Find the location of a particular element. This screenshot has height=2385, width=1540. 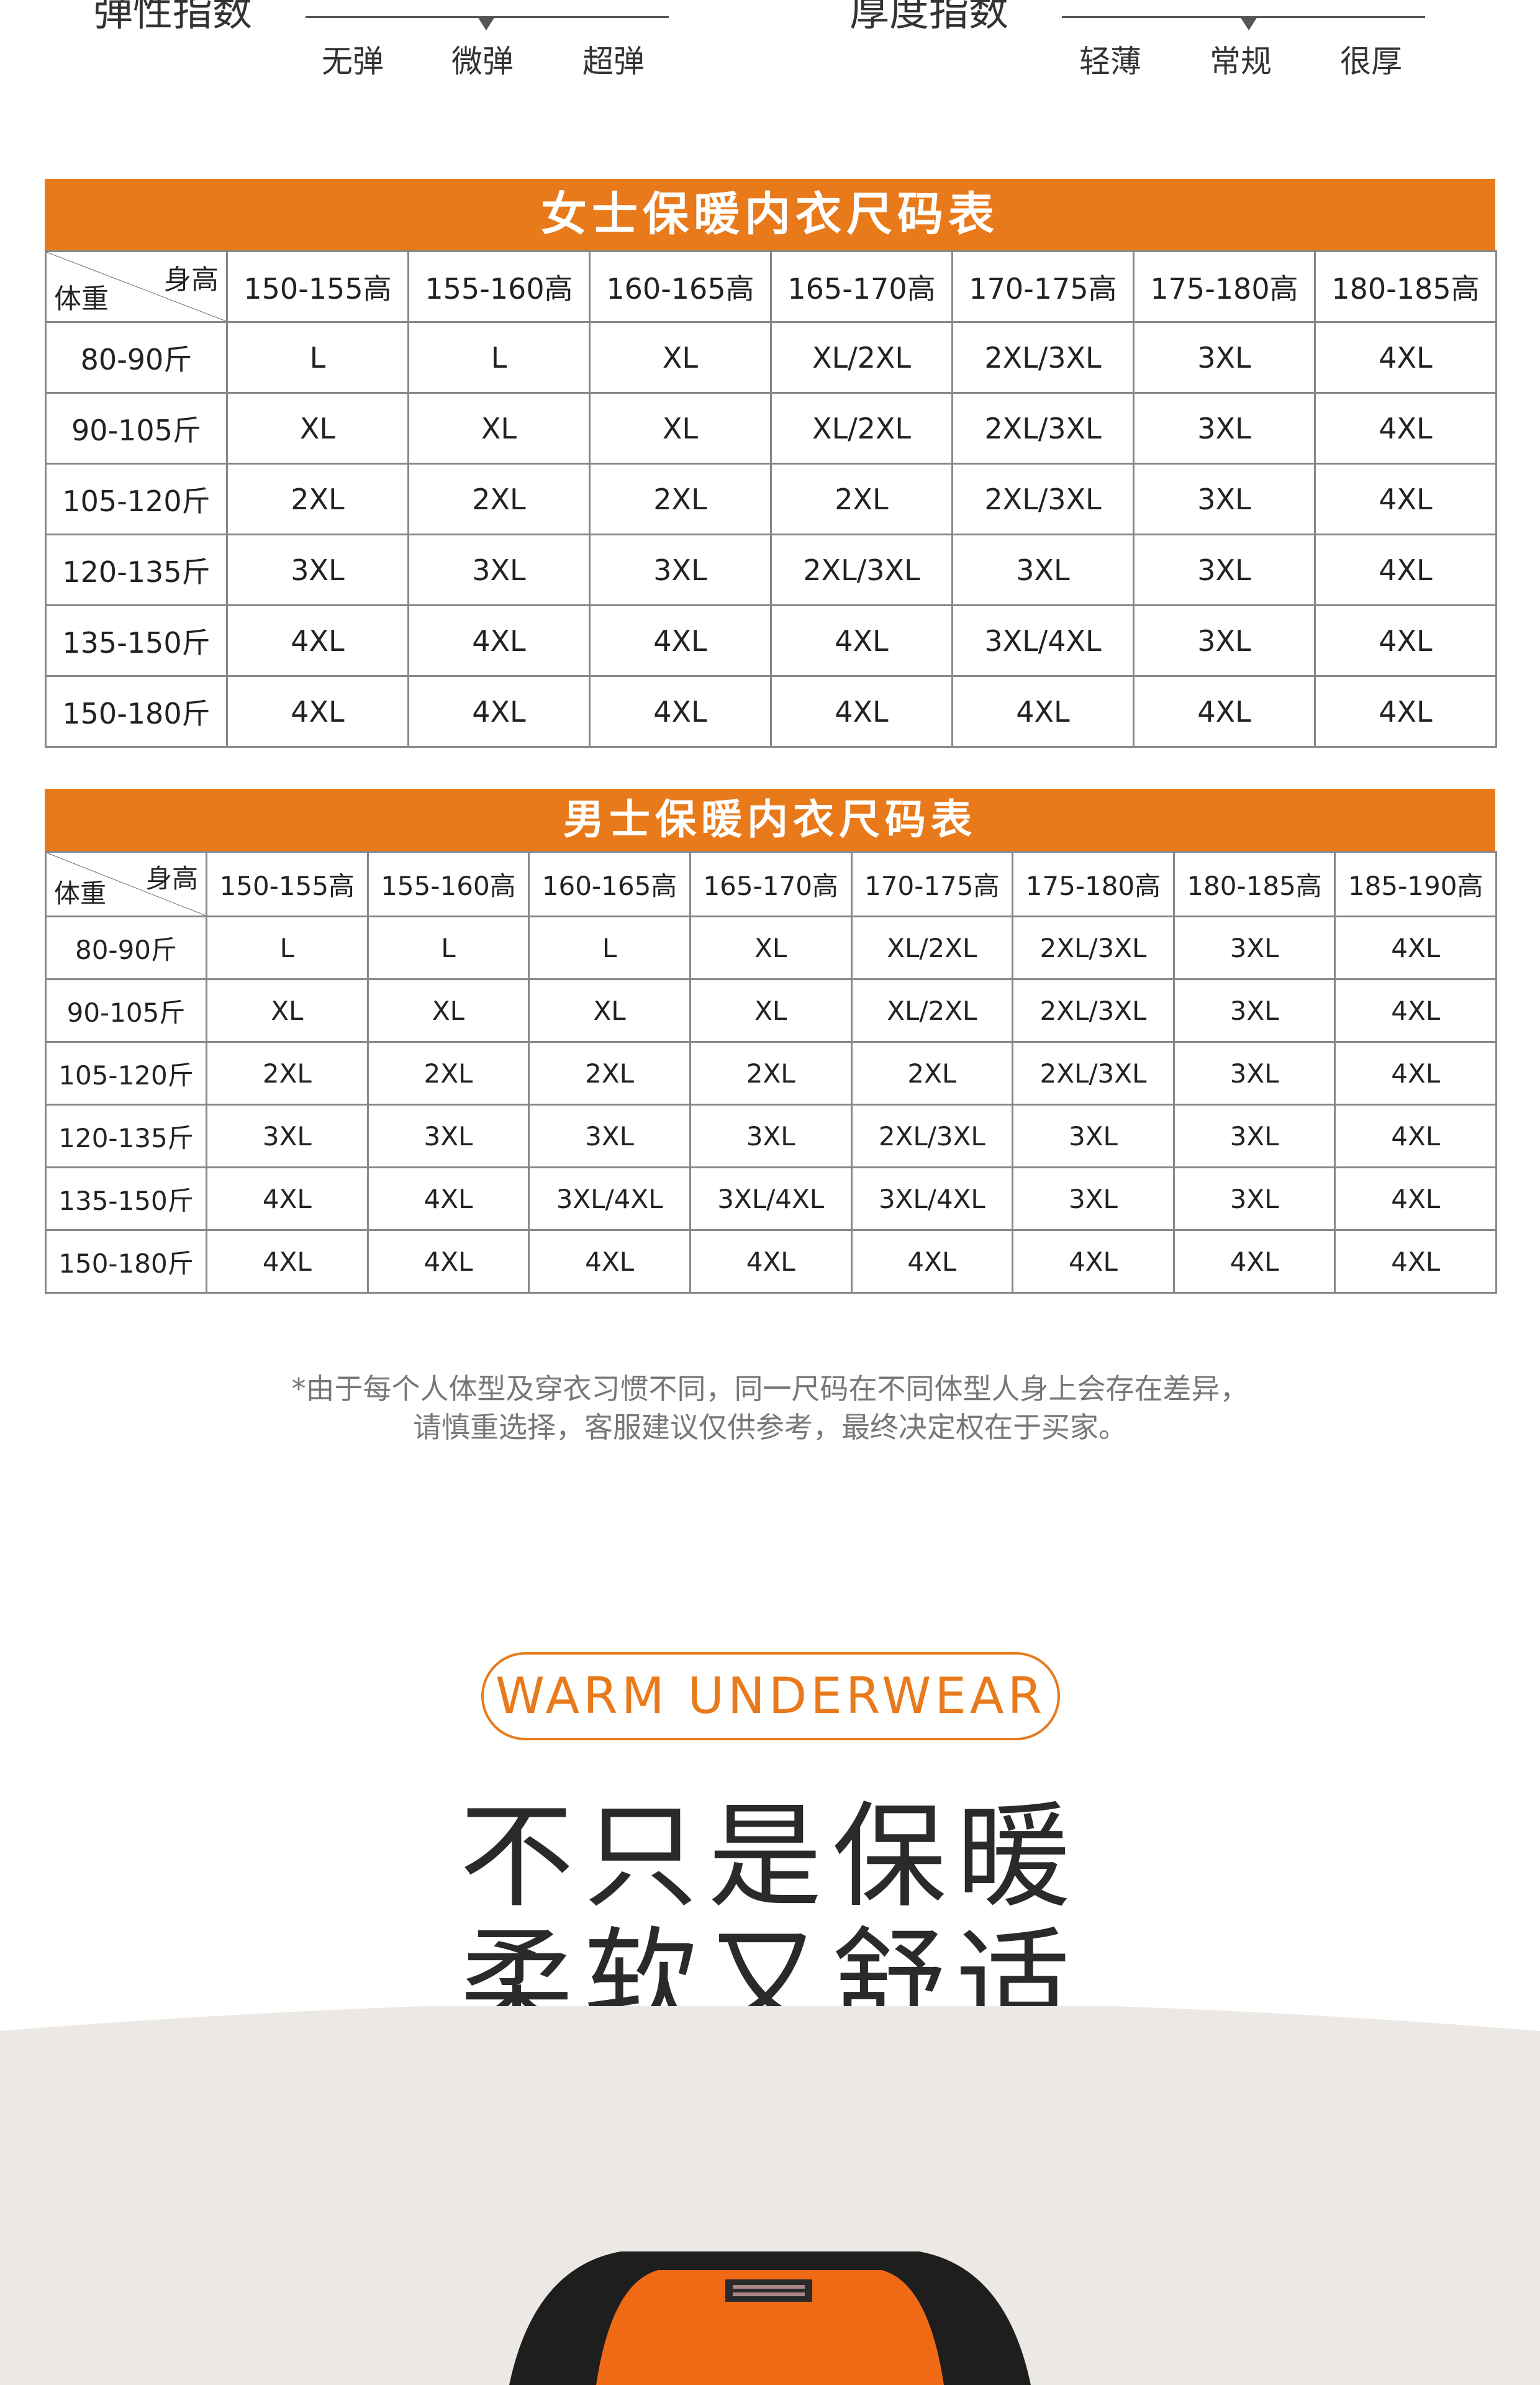

garment-collar-image is located at coordinates (770, 2318).